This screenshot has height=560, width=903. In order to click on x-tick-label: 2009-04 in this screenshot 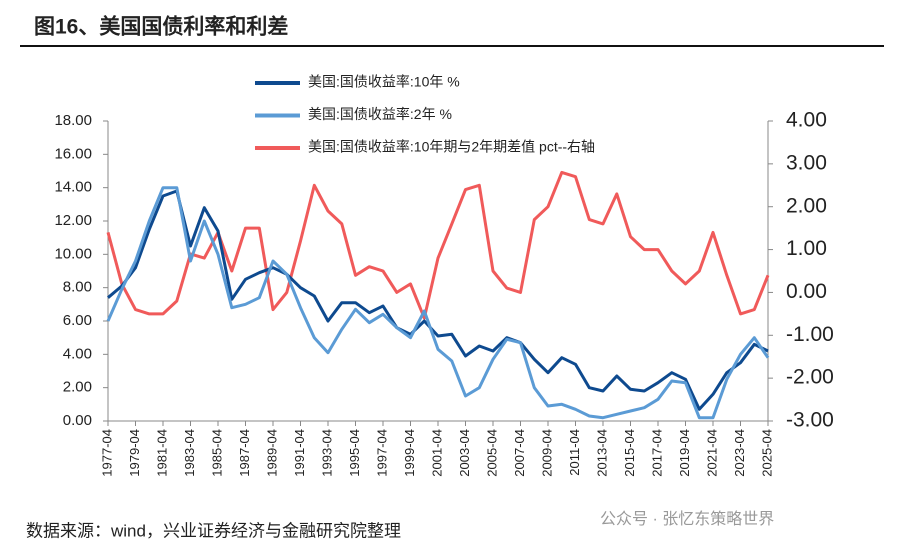, I will do `click(546, 453)`.